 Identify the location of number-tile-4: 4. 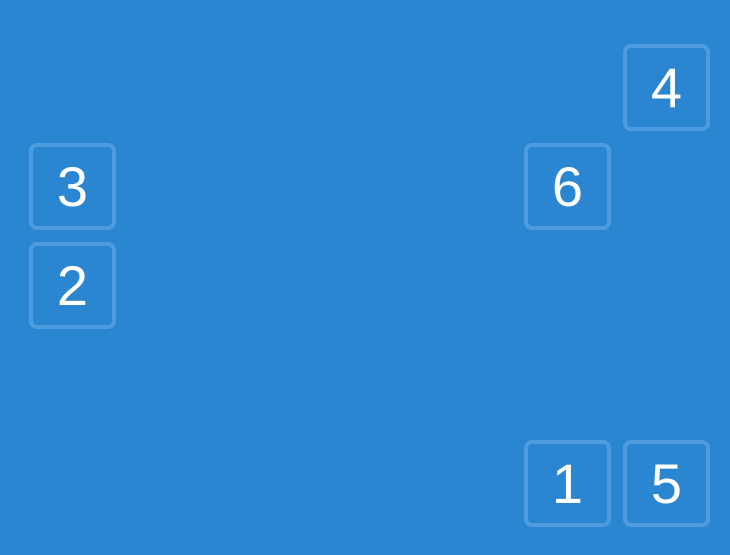
(666, 87).